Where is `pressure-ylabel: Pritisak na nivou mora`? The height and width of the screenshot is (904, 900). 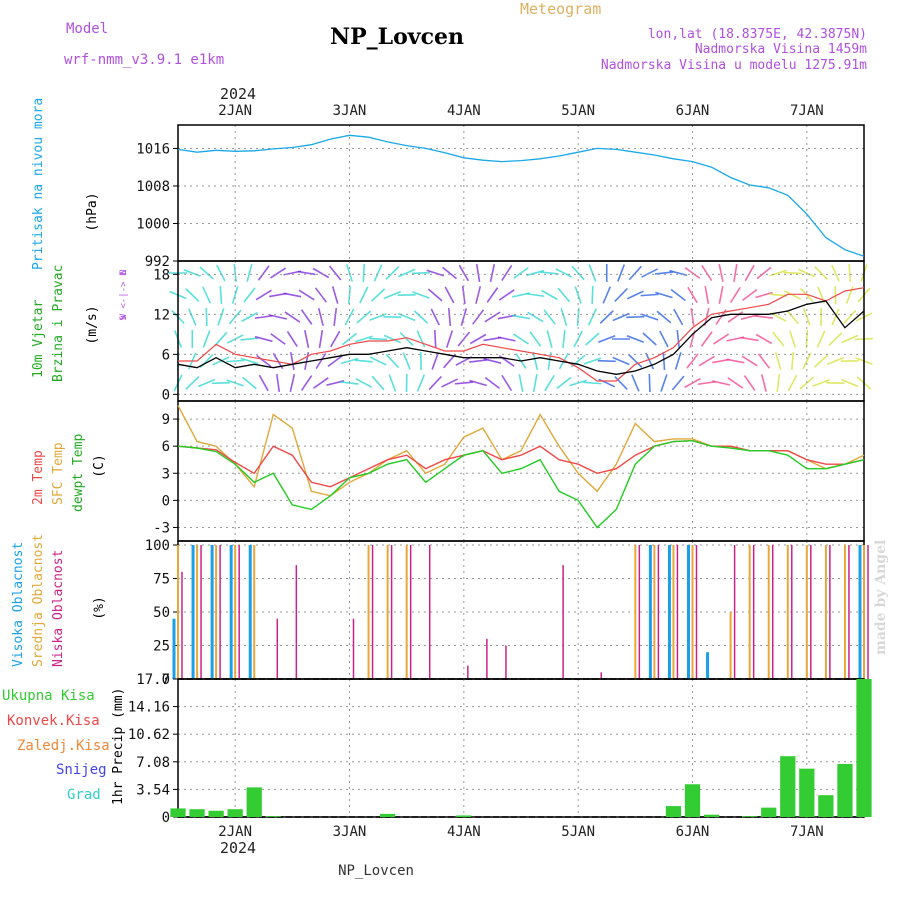 pressure-ylabel: Pritisak na nivou mora is located at coordinates (38, 184).